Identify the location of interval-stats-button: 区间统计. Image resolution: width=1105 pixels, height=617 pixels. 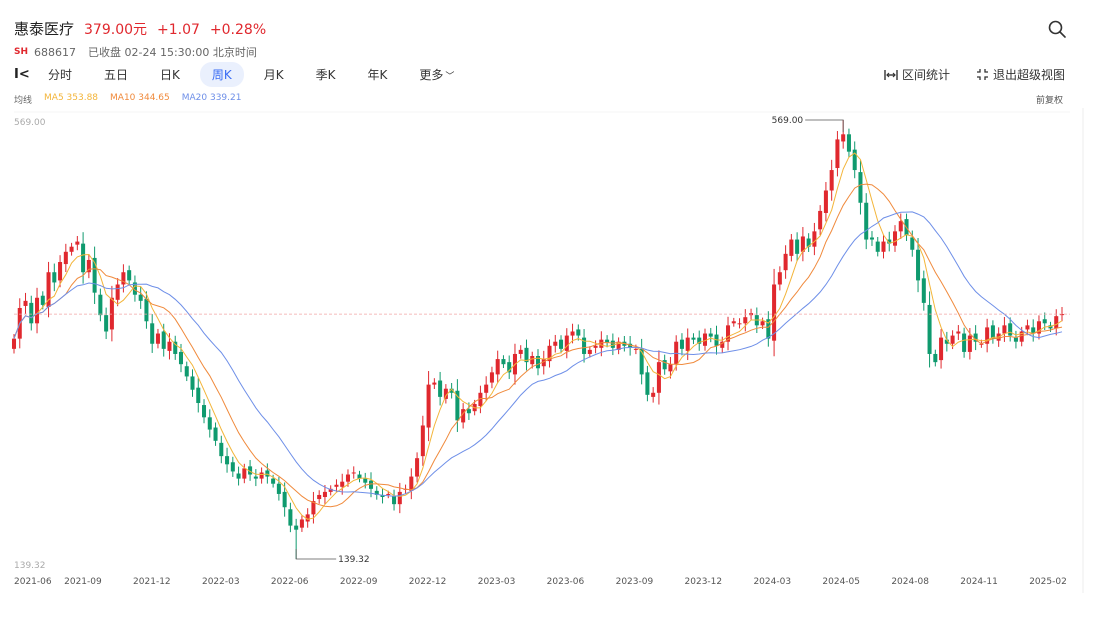
(917, 74).